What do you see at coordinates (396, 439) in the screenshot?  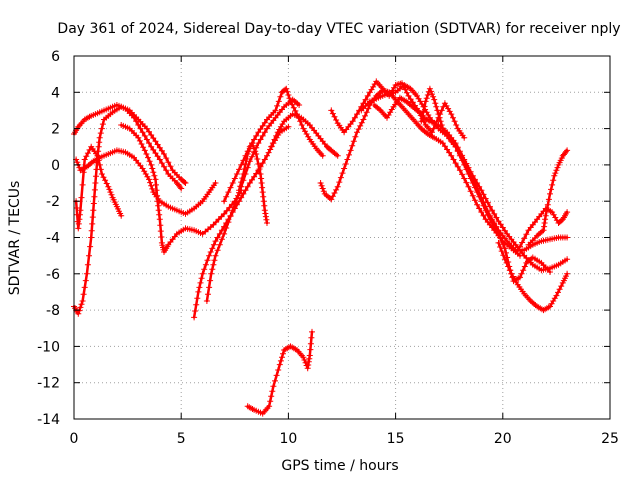 I see `x-tick-label: 15` at bounding box center [396, 439].